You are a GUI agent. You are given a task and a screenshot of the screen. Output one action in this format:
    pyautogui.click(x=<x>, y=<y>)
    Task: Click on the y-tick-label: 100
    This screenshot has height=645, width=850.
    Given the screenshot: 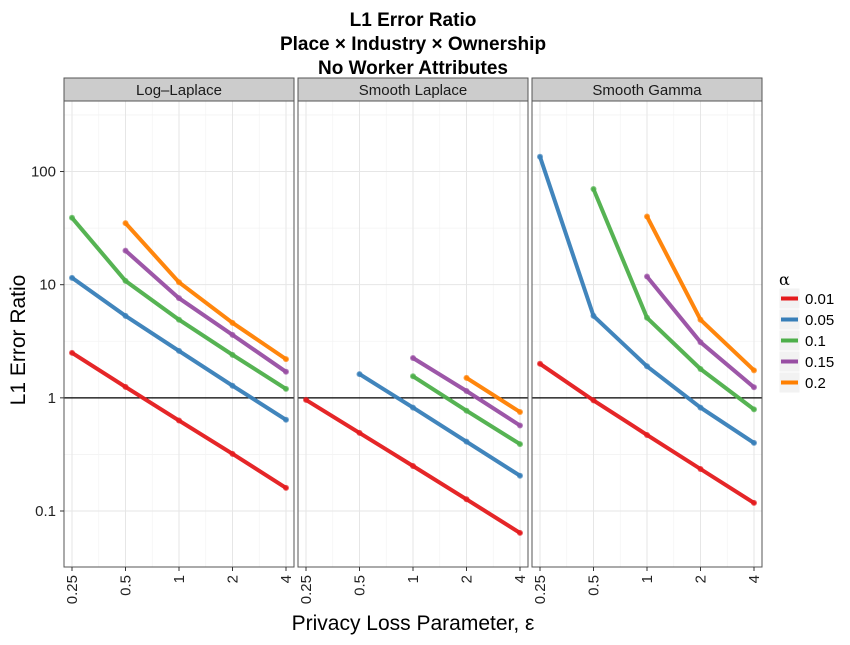 What is the action you would take?
    pyautogui.click(x=43, y=172)
    